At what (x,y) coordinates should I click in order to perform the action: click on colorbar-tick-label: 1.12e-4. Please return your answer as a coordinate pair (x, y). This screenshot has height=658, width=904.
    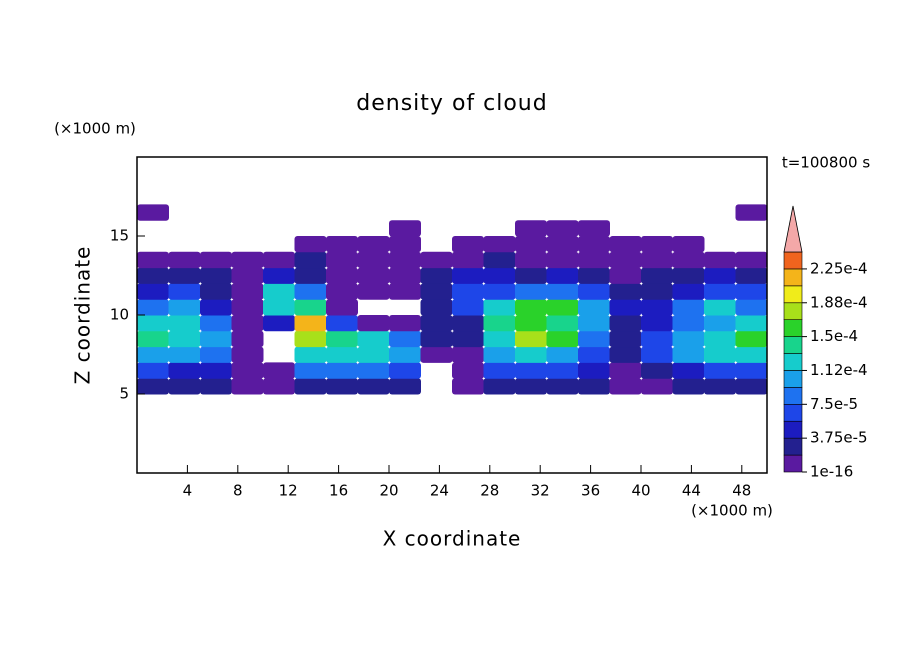
    Looking at the image, I should click on (839, 370).